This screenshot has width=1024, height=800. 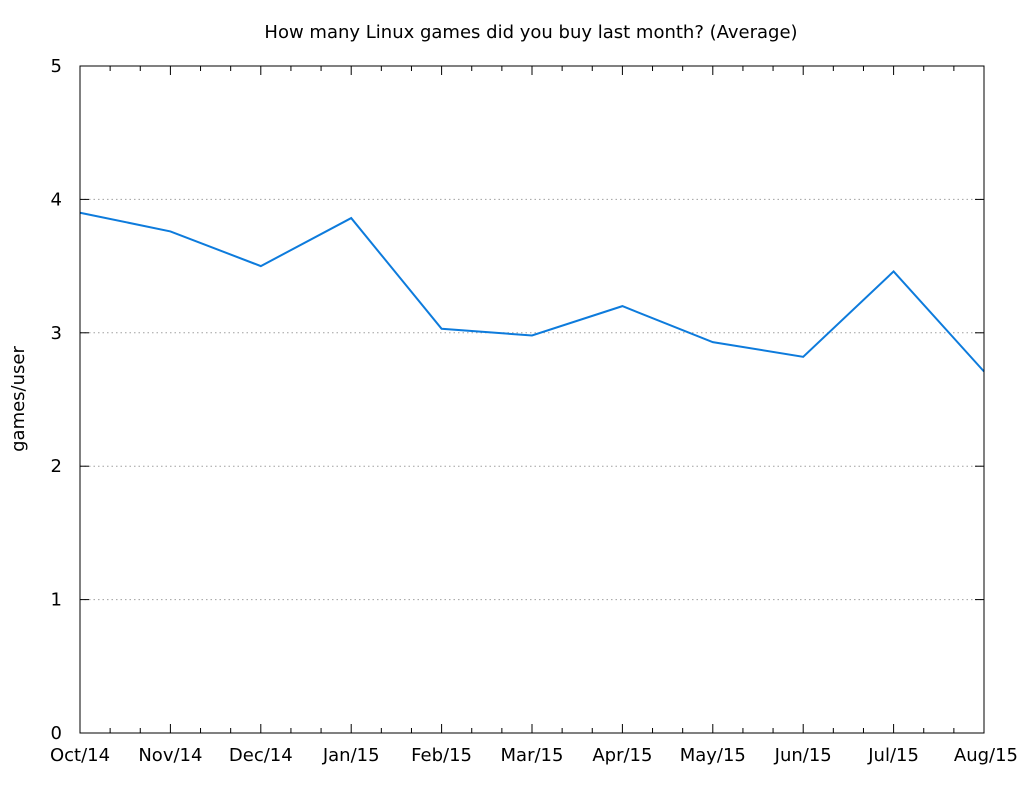 What do you see at coordinates (56, 466) in the screenshot?
I see `y-tick-label: 2` at bounding box center [56, 466].